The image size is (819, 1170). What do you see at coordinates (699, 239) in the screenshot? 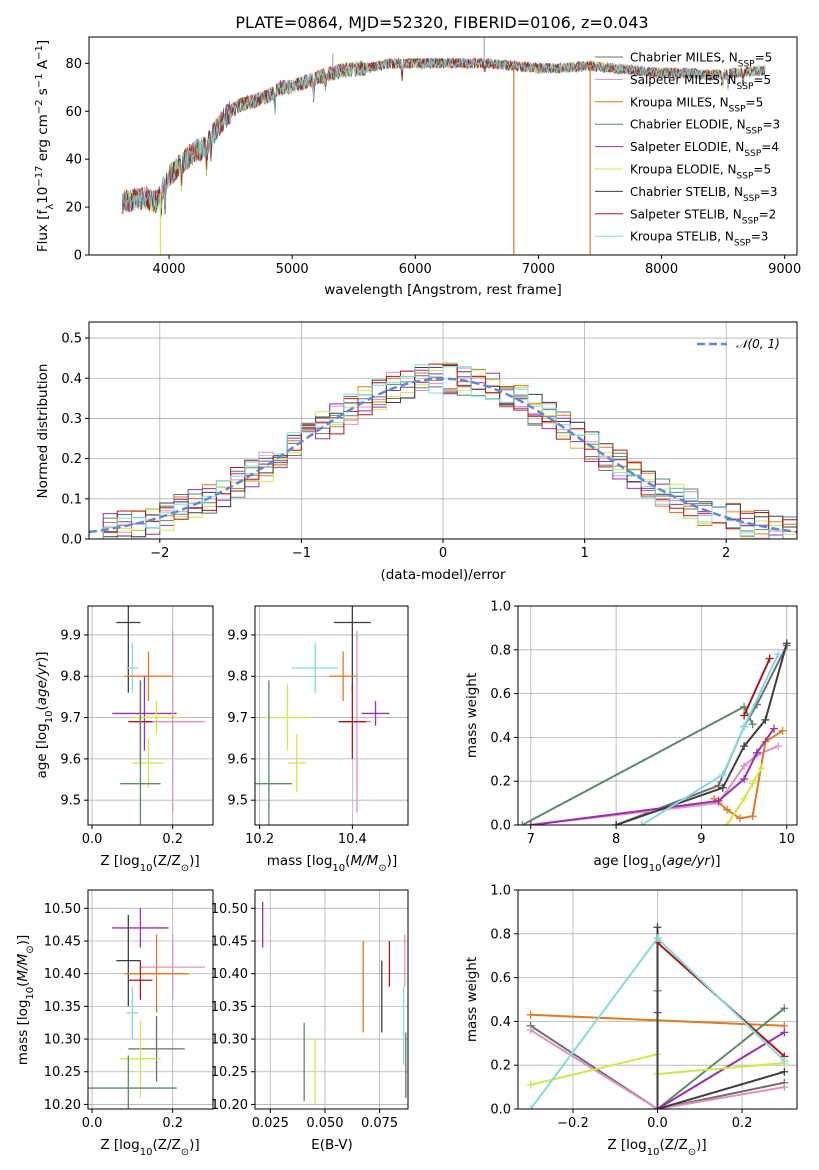
I see `legend-label: Kroupa STELIB, NSSP=3` at bounding box center [699, 239].